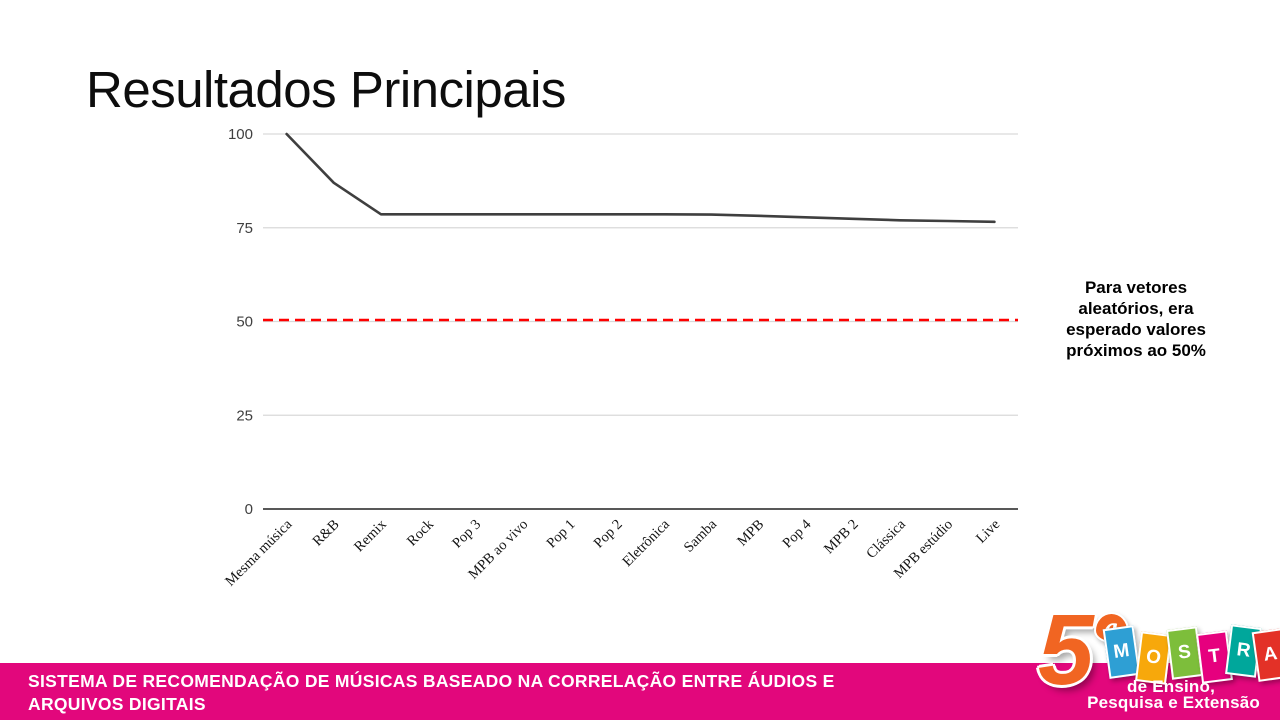 This screenshot has height=720, width=1280. What do you see at coordinates (249, 509) in the screenshot?
I see `y-axis-tick-label: 0` at bounding box center [249, 509].